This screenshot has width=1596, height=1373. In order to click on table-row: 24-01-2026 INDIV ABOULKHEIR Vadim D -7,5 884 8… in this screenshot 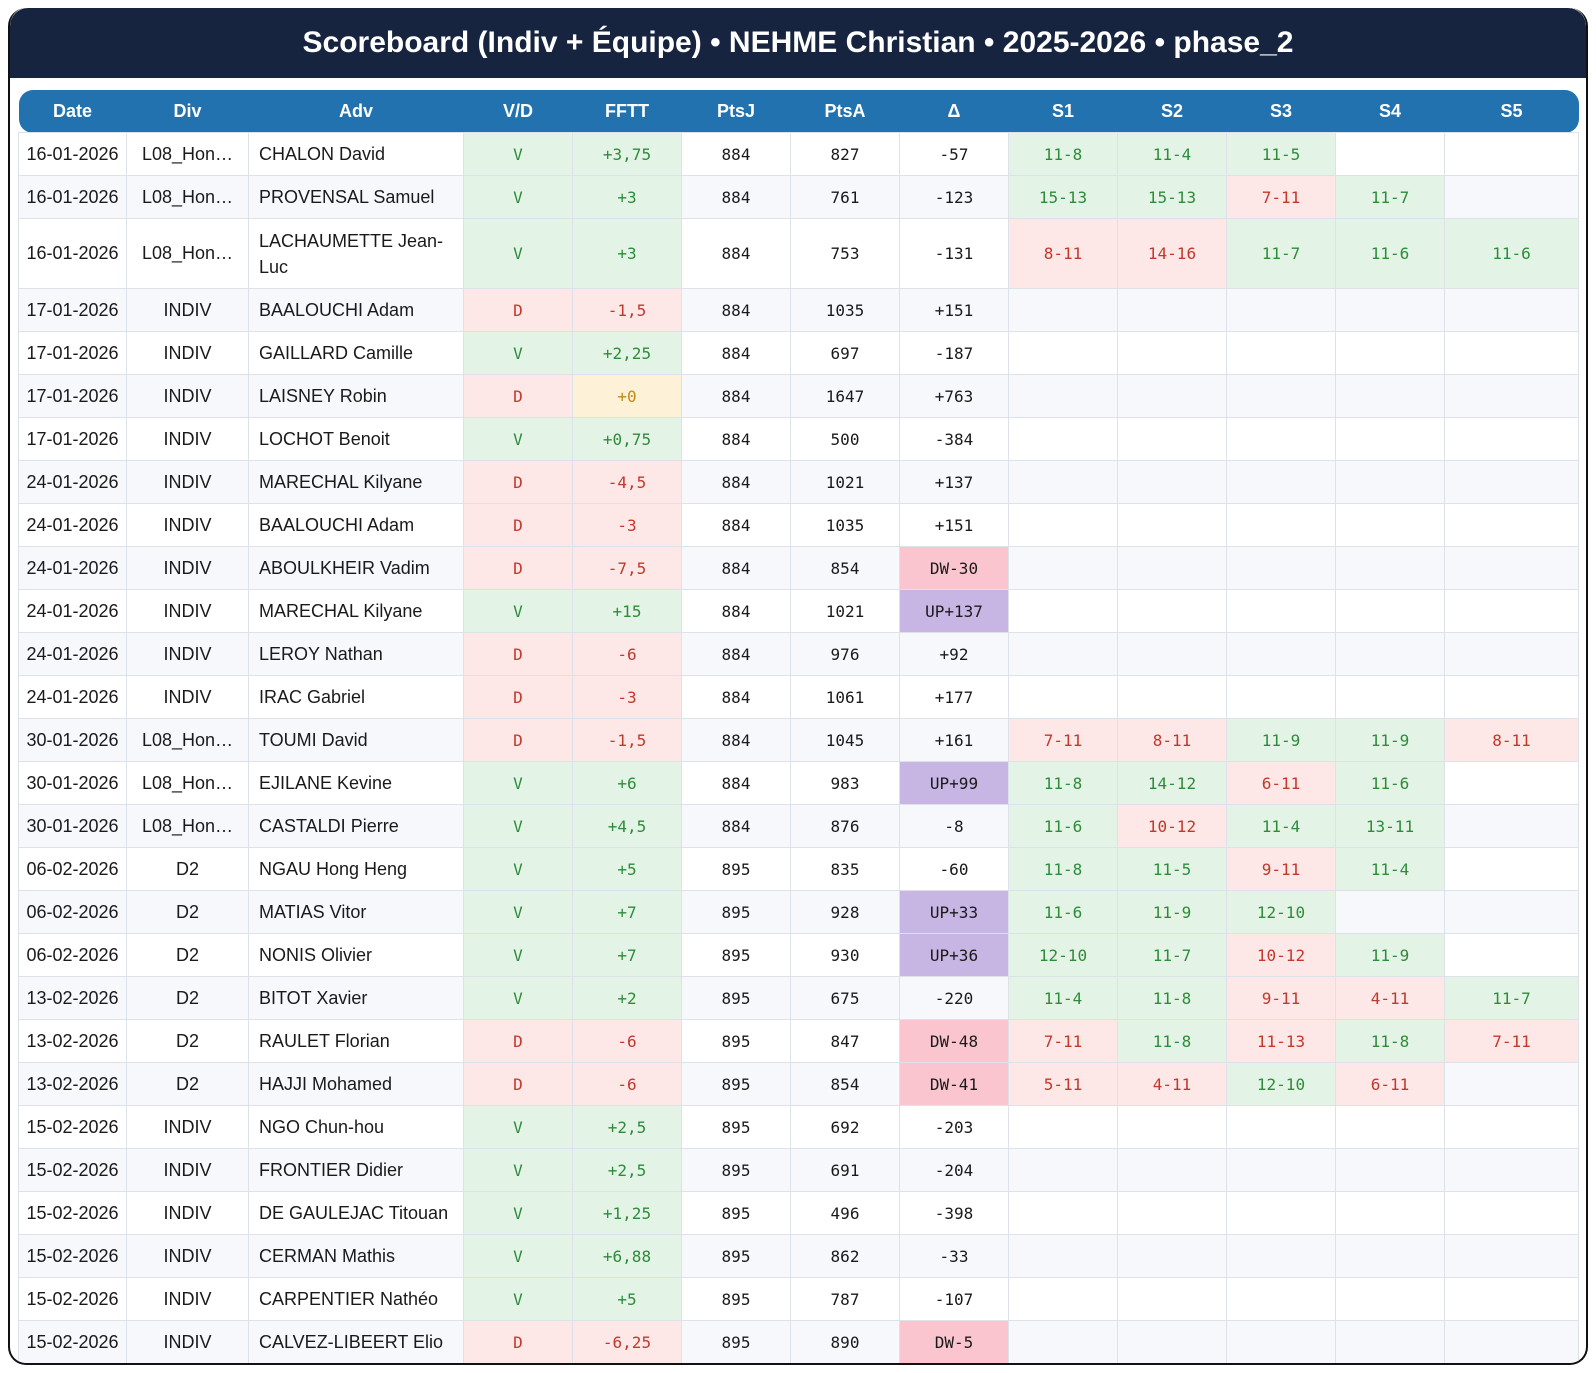, I will do `click(798, 568)`.